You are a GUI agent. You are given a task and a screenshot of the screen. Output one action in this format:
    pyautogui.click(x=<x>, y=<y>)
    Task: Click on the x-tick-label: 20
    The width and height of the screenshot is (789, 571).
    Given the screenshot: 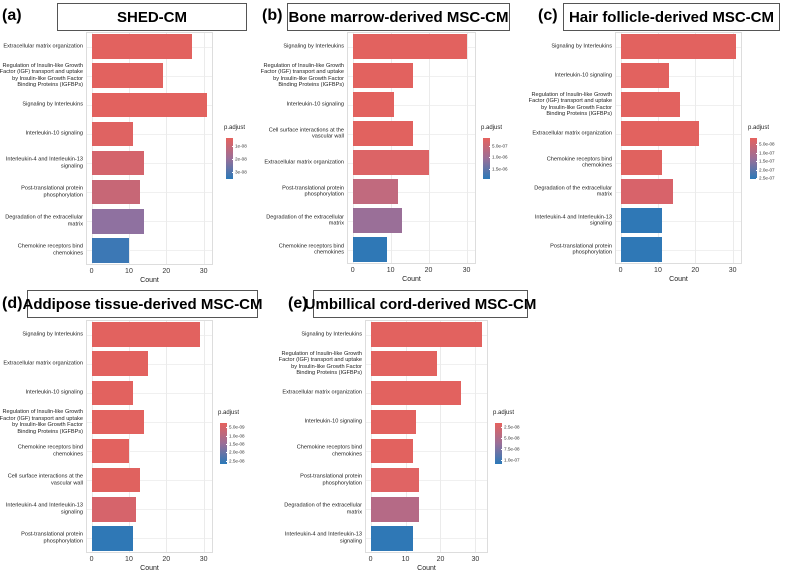 What is the action you would take?
    pyautogui.click(x=695, y=270)
    